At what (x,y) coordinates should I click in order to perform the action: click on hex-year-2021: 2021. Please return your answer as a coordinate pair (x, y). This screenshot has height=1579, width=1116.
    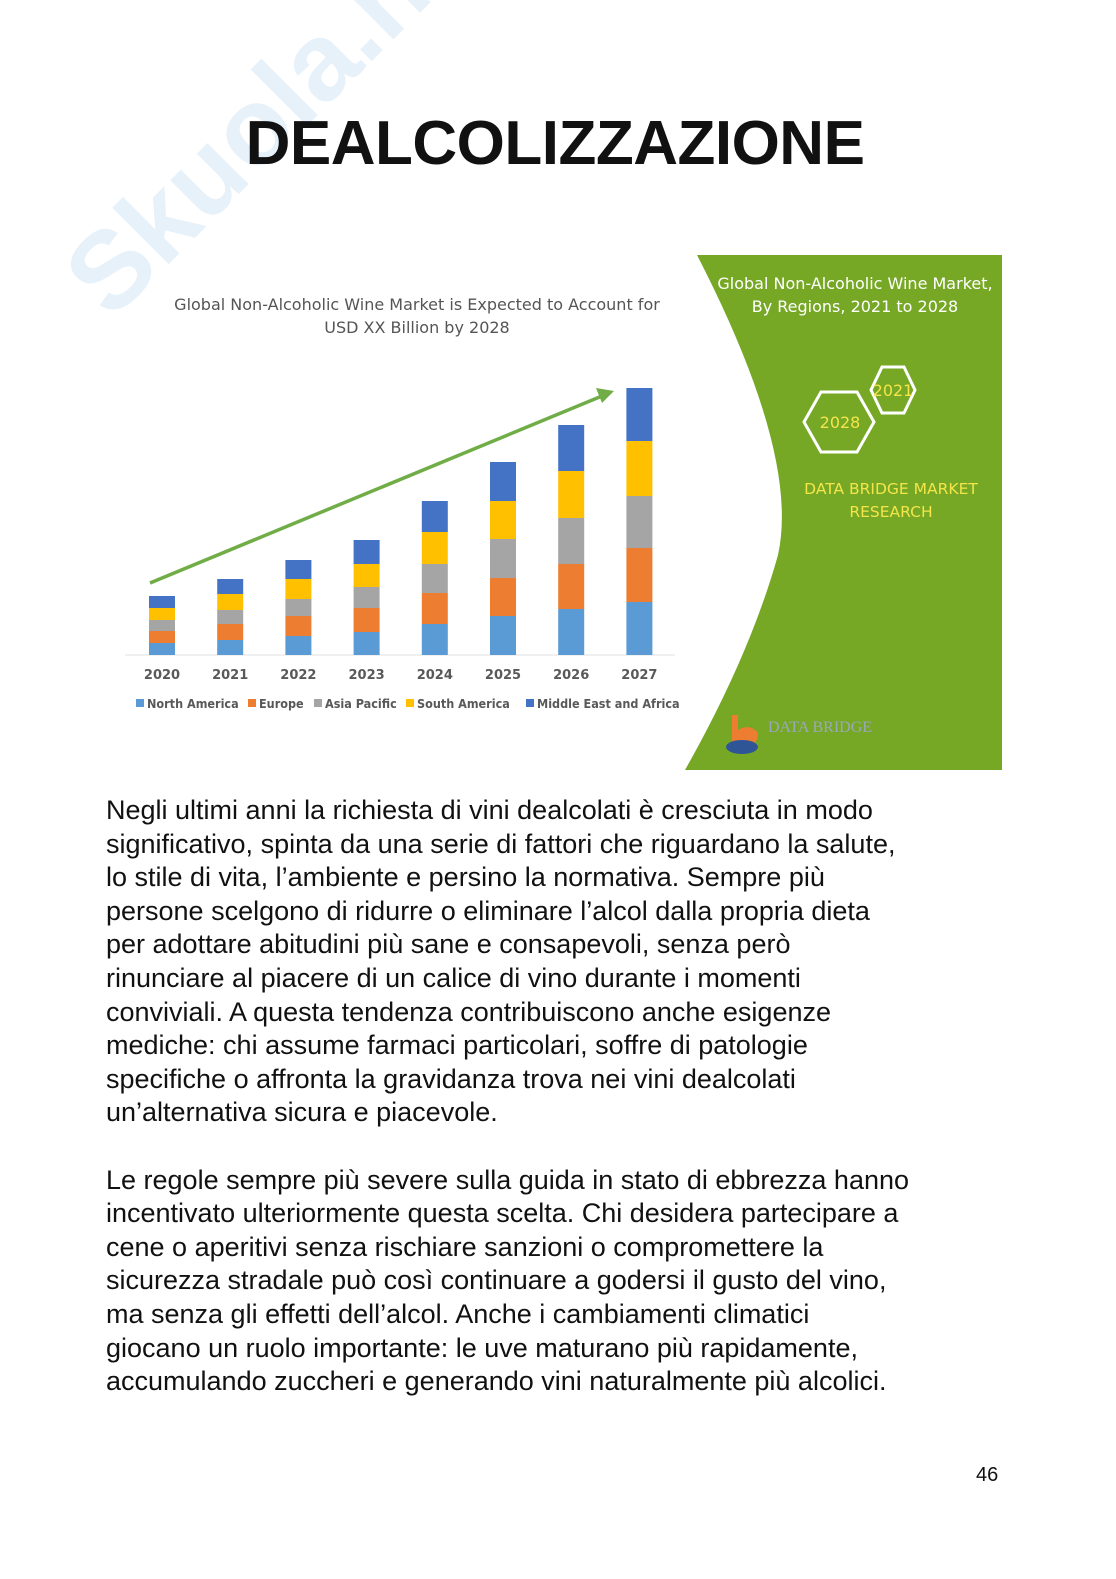
    Looking at the image, I should click on (893, 390).